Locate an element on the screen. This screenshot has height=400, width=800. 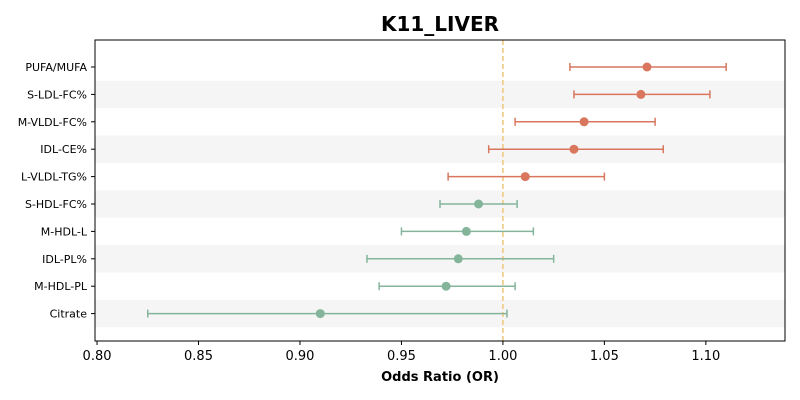
x-axis-ticks: 0.80 0.85 0.90 0.95 1.00 1.05 1.10 is located at coordinates (401, 352).